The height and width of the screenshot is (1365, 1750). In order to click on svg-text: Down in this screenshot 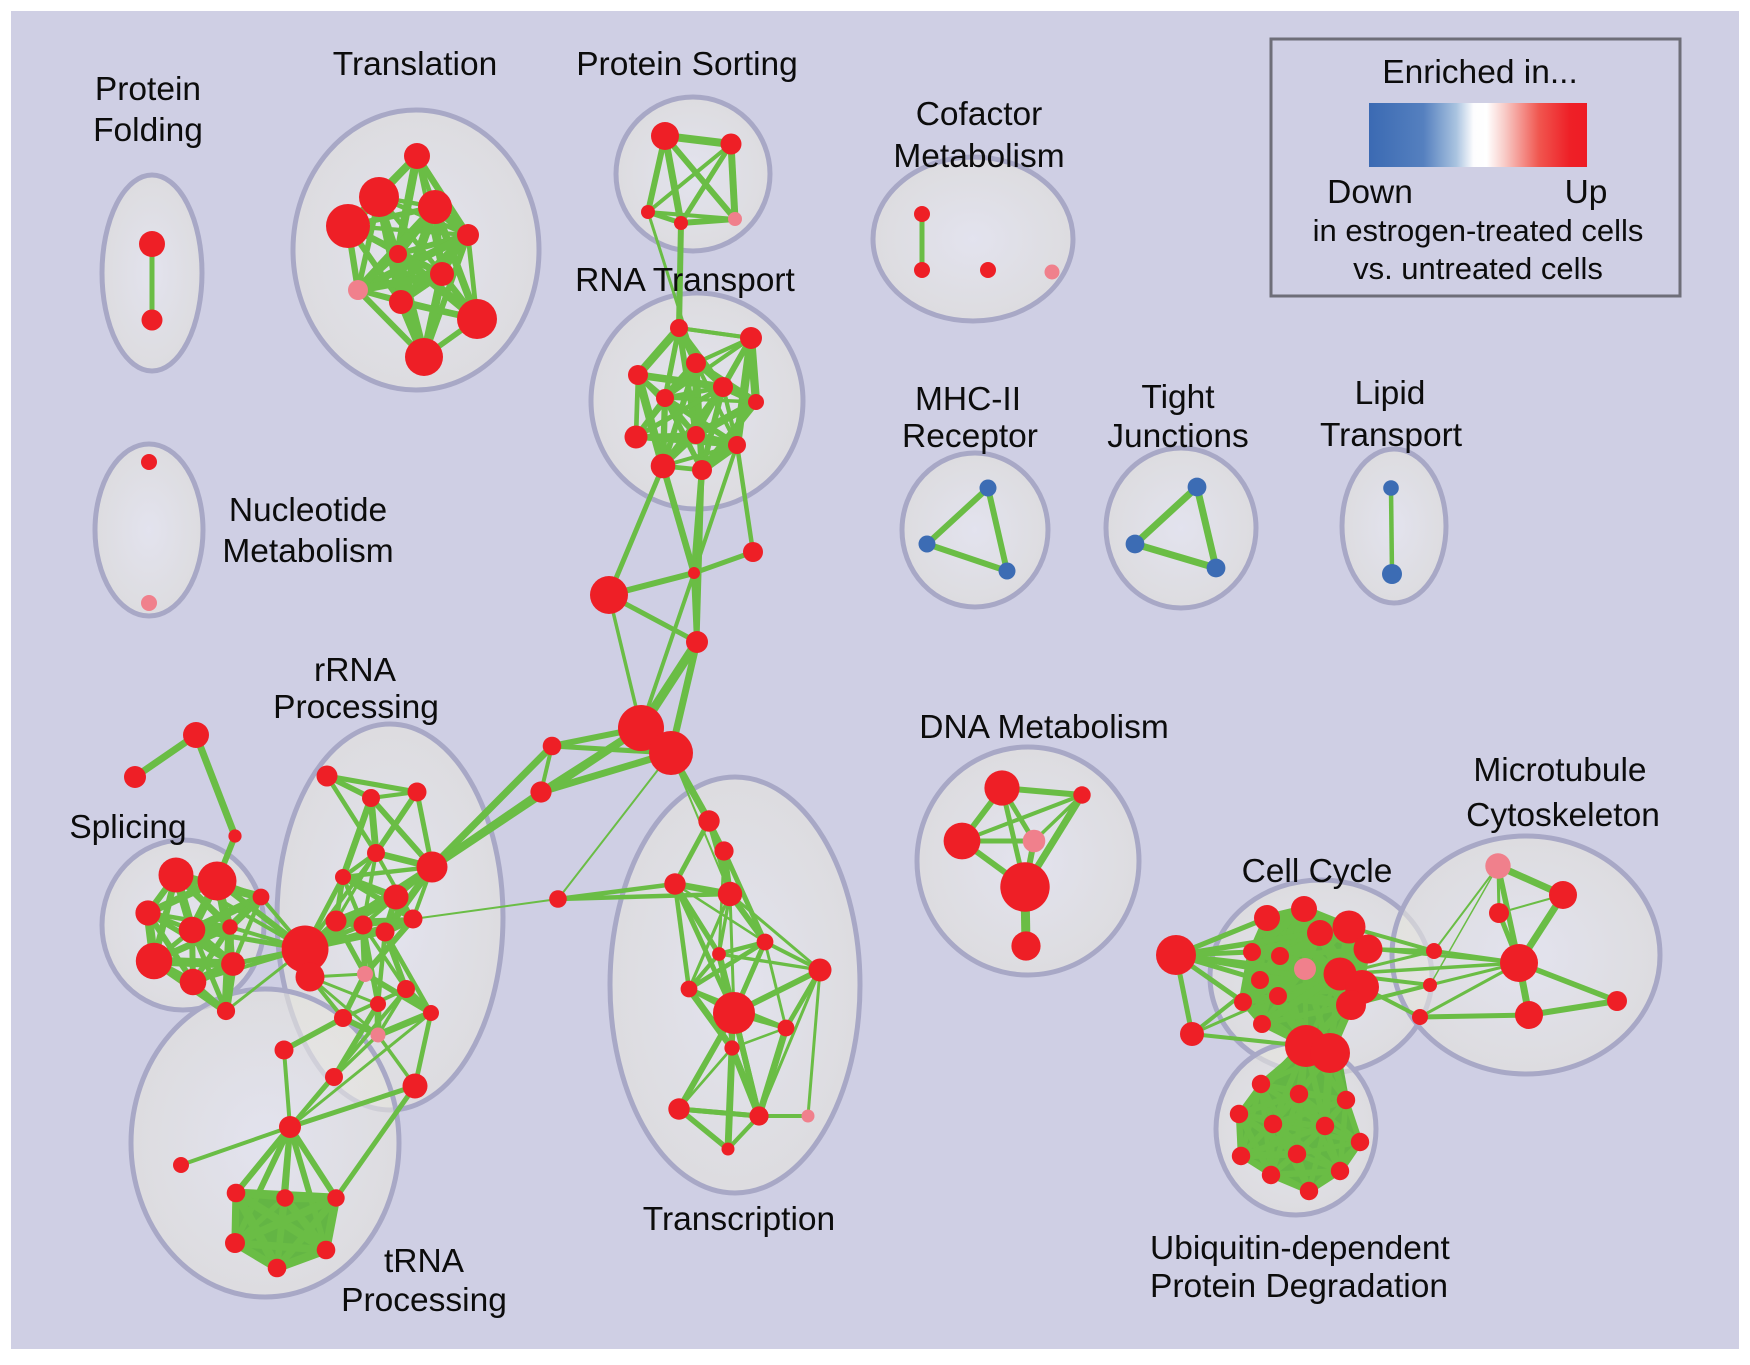, I will do `click(1370, 192)`.